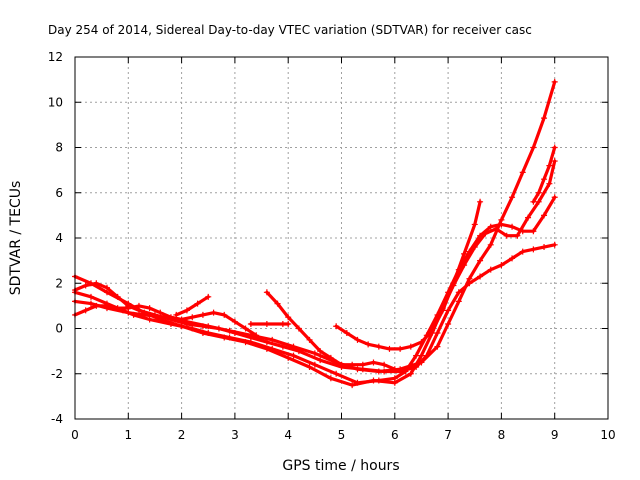 The image size is (640, 480). I want to click on series-line, so click(192, 306).